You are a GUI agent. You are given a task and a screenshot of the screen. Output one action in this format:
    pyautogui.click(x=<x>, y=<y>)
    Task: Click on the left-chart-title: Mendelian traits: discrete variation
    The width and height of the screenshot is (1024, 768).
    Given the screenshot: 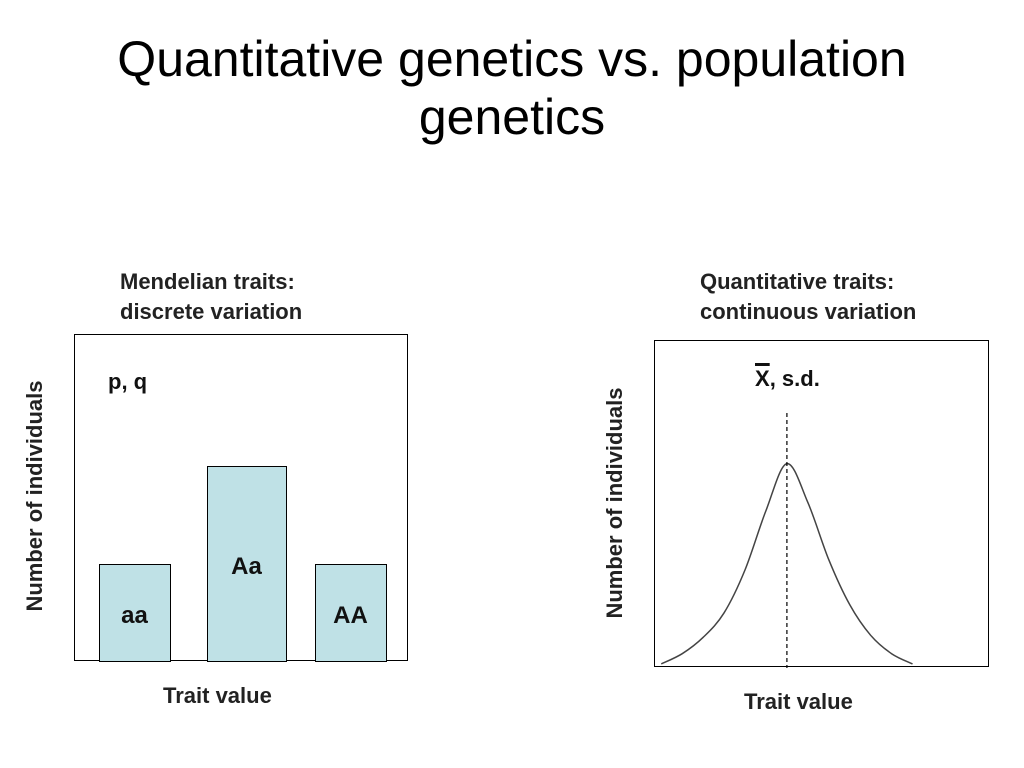 What is the action you would take?
    pyautogui.click(x=211, y=297)
    